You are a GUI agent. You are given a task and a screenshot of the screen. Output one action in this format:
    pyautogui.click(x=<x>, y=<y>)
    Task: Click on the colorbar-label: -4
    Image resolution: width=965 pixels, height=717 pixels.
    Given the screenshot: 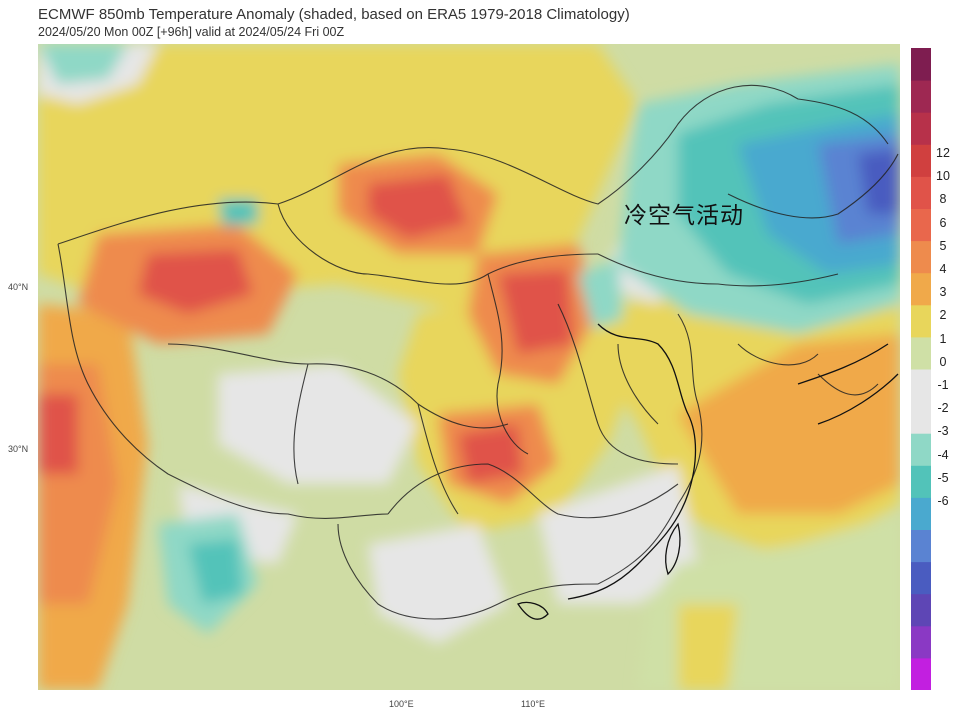 What is the action you would take?
    pyautogui.click(x=943, y=454)
    